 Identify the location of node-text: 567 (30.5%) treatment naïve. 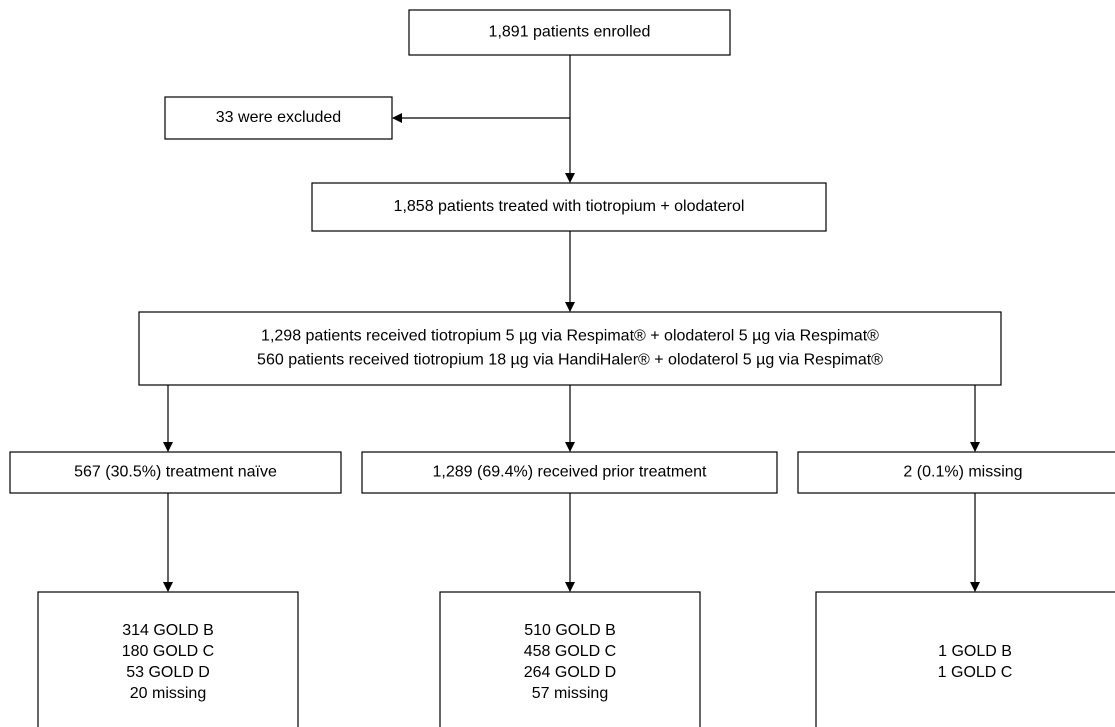
(175, 472).